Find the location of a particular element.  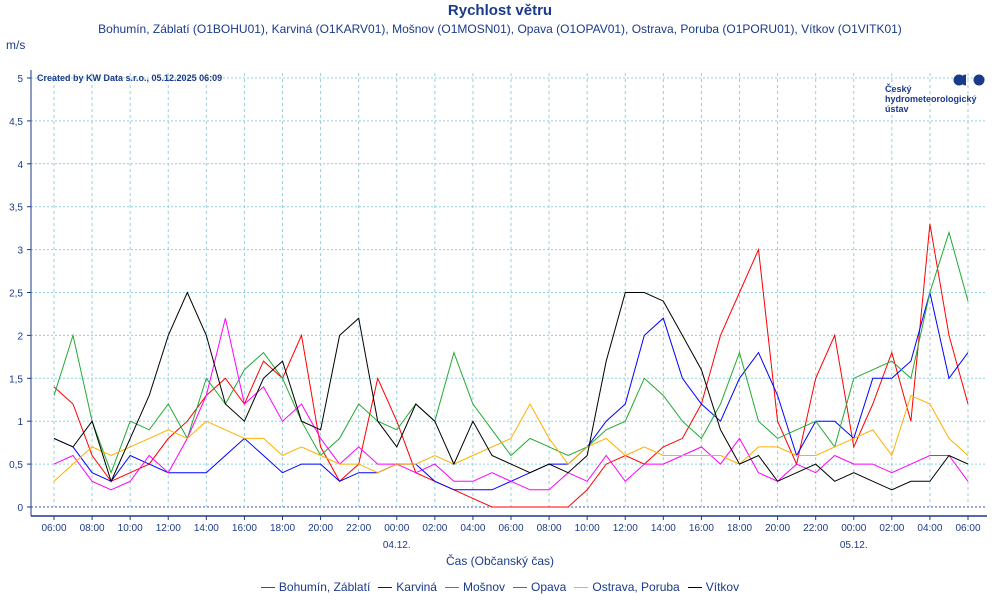

legend-item: Karviná is located at coordinates (407, 587).